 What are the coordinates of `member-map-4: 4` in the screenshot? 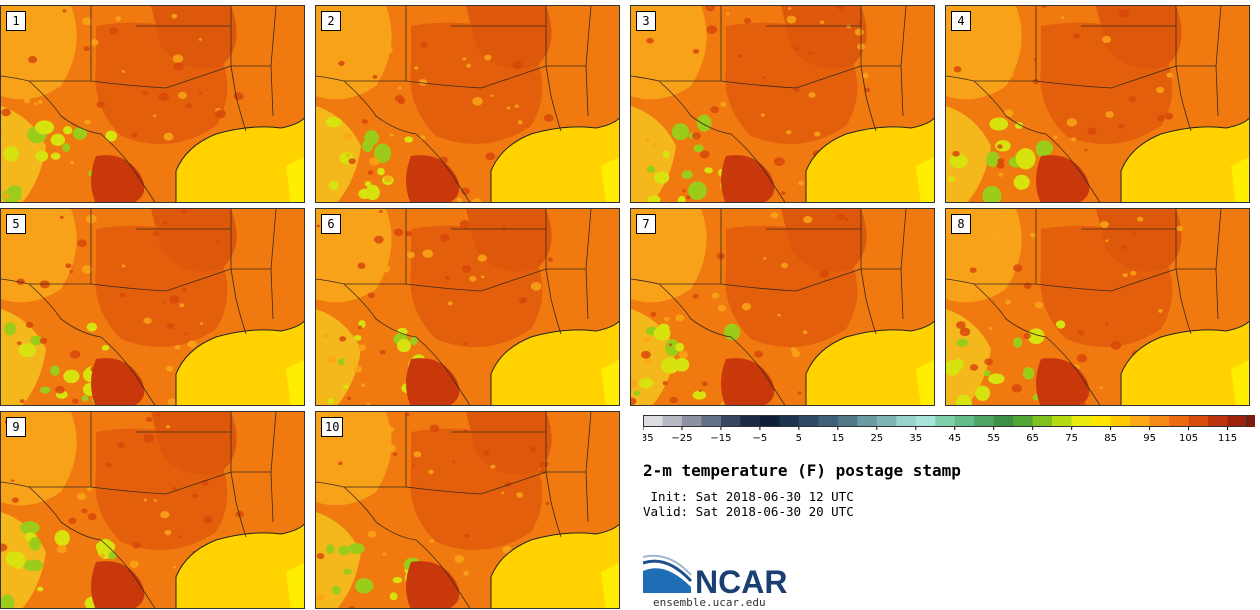 It's located at (1097, 104).